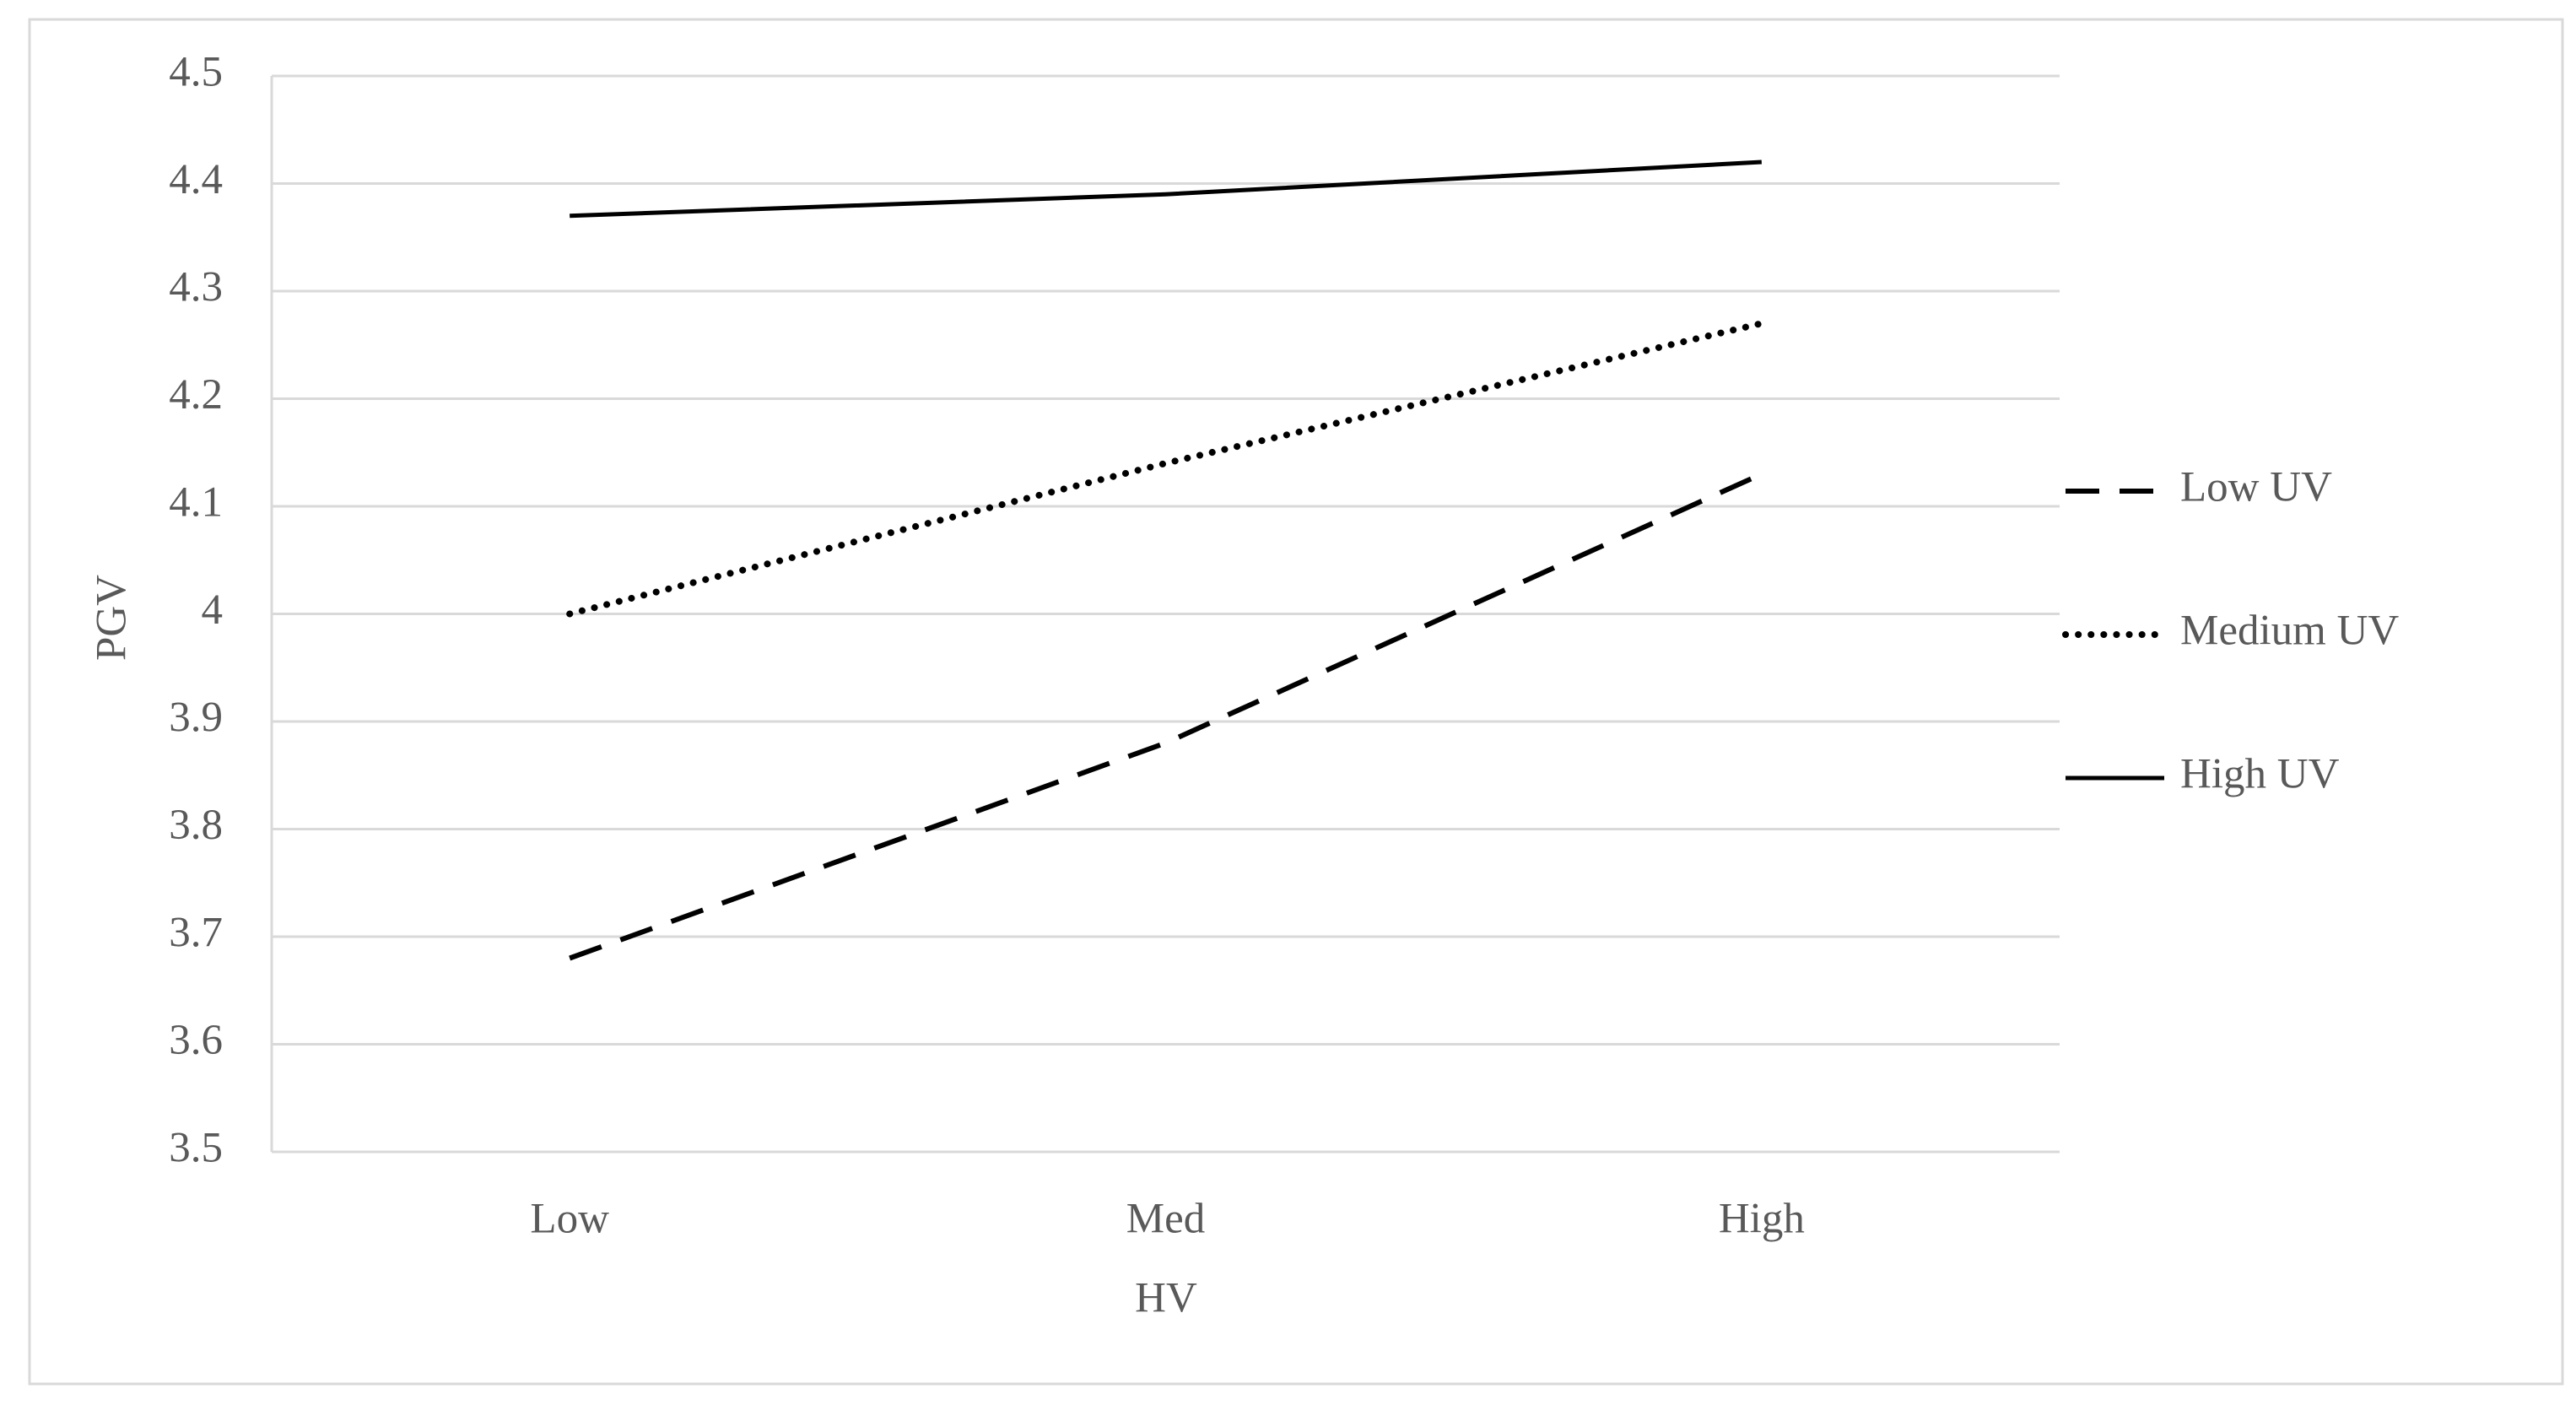 This screenshot has width=2576, height=1405. Describe the element at coordinates (196, 934) in the screenshot. I see `y-tick-label: 3.7` at that location.